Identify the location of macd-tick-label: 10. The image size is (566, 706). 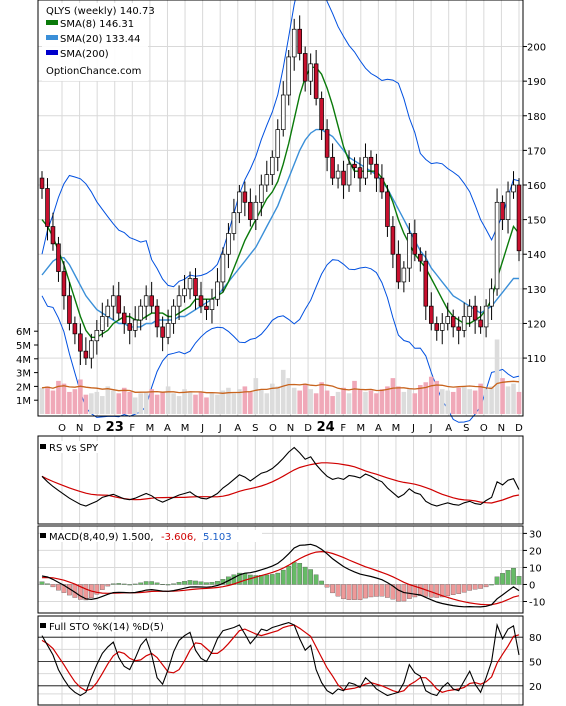
(535, 568).